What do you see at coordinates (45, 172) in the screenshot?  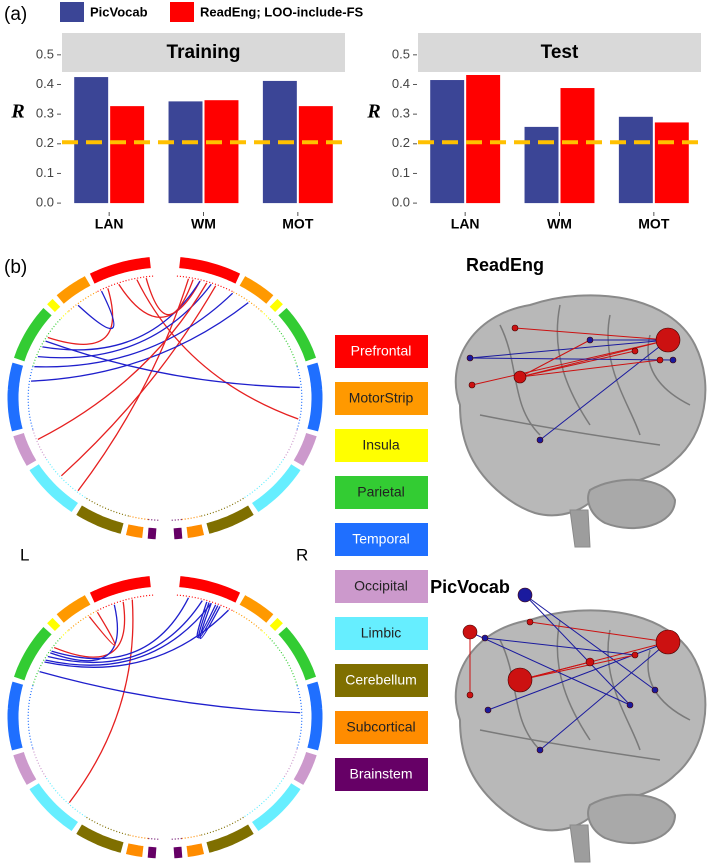 I see `y-tick-label: 0.1` at bounding box center [45, 172].